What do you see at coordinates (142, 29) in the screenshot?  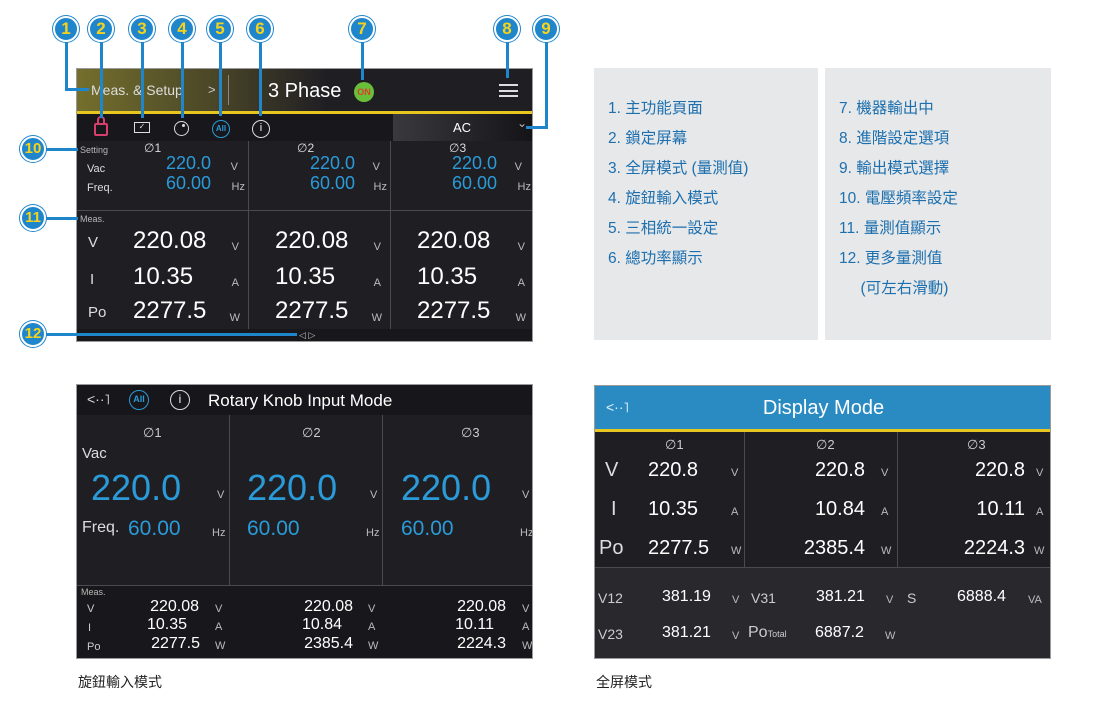 I see `callout-3: 3` at bounding box center [142, 29].